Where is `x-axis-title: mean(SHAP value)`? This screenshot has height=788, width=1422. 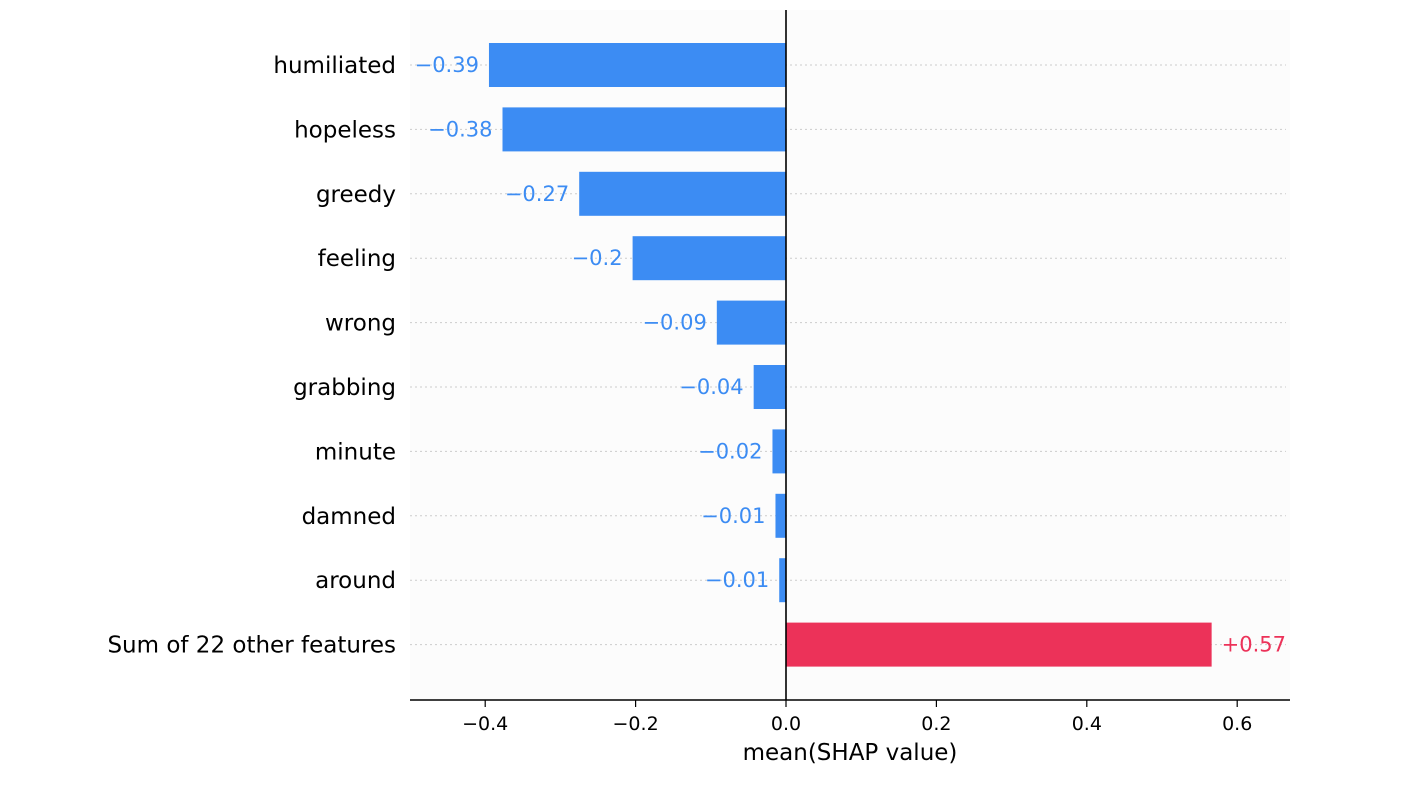
x-axis-title: mean(SHAP value) is located at coordinates (850, 753).